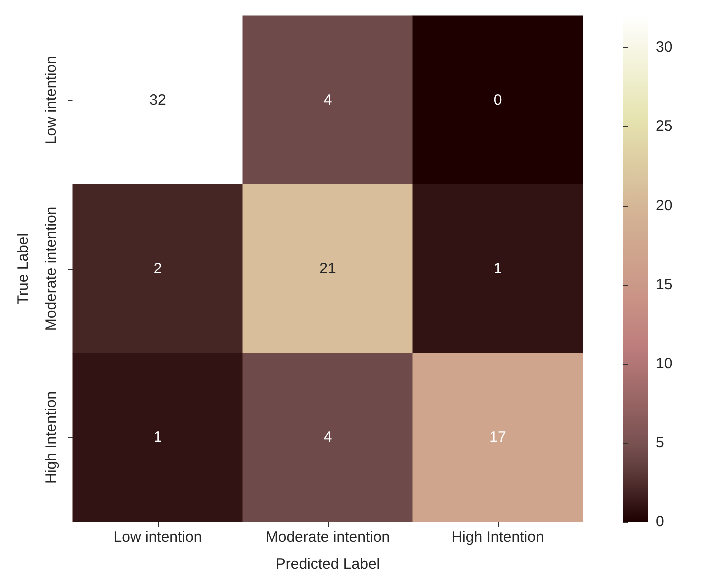 The width and height of the screenshot is (701, 577). I want to click on x-tick-label: Moderate intention, so click(328, 537).